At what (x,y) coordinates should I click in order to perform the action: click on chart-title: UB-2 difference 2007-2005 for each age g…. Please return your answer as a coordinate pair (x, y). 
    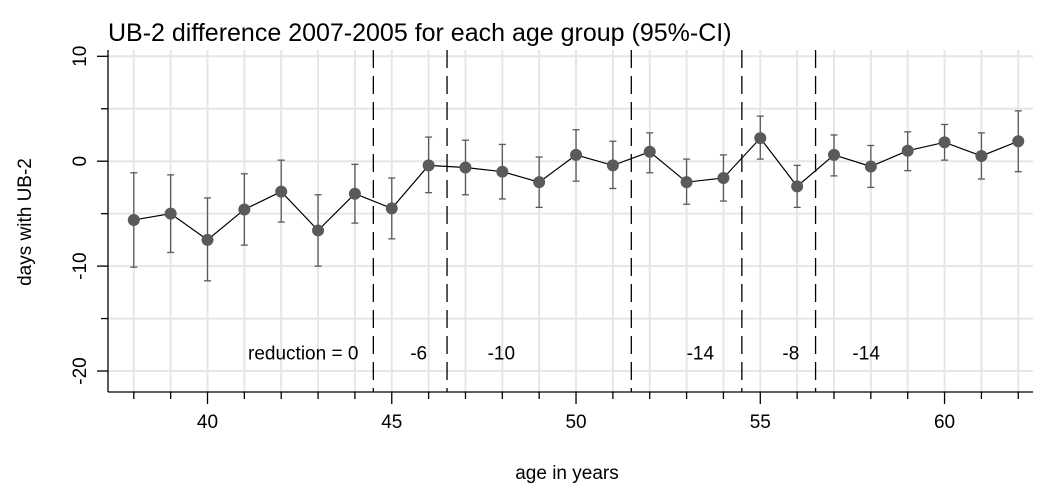
    Looking at the image, I should click on (420, 33).